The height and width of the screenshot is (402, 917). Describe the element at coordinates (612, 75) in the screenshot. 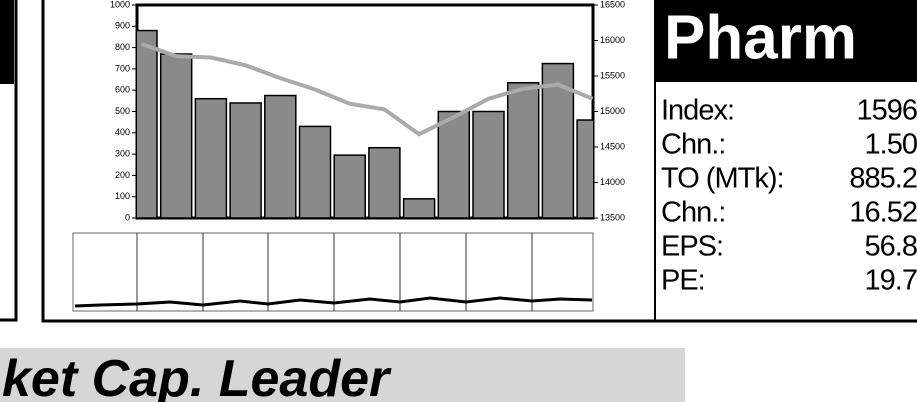

I see `y2-tick-label: 15500` at that location.